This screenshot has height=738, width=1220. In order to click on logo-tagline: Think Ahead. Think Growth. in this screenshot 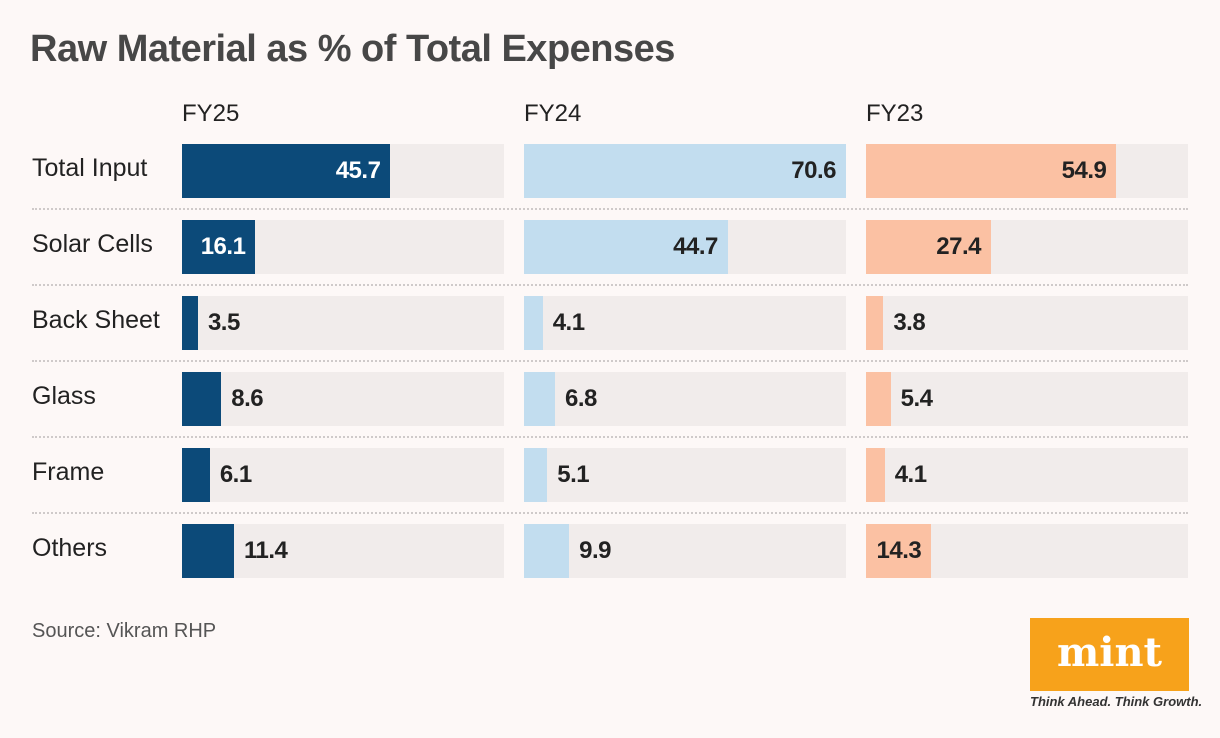, I will do `click(1116, 701)`.